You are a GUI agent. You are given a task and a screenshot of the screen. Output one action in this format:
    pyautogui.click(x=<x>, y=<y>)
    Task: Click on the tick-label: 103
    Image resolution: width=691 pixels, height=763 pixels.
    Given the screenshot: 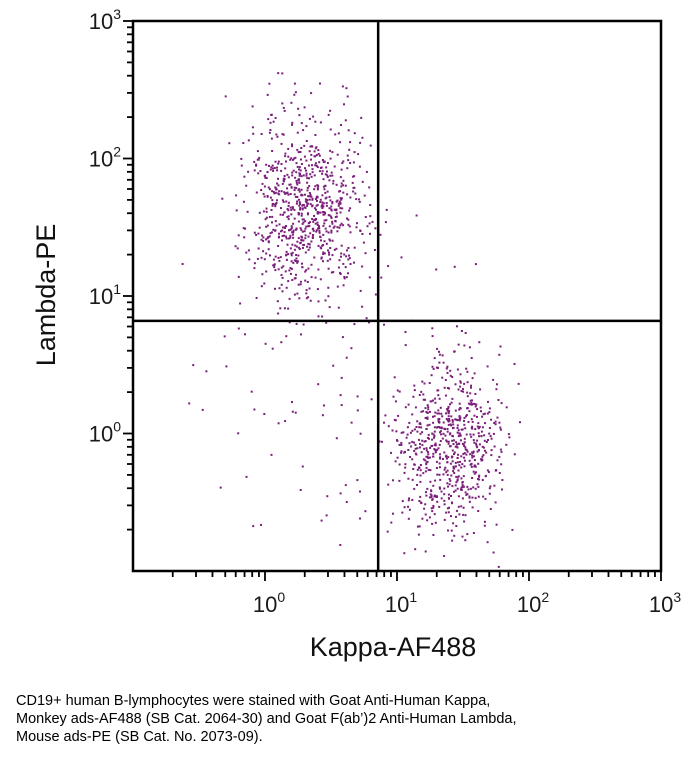 What is the action you would take?
    pyautogui.click(x=665, y=603)
    